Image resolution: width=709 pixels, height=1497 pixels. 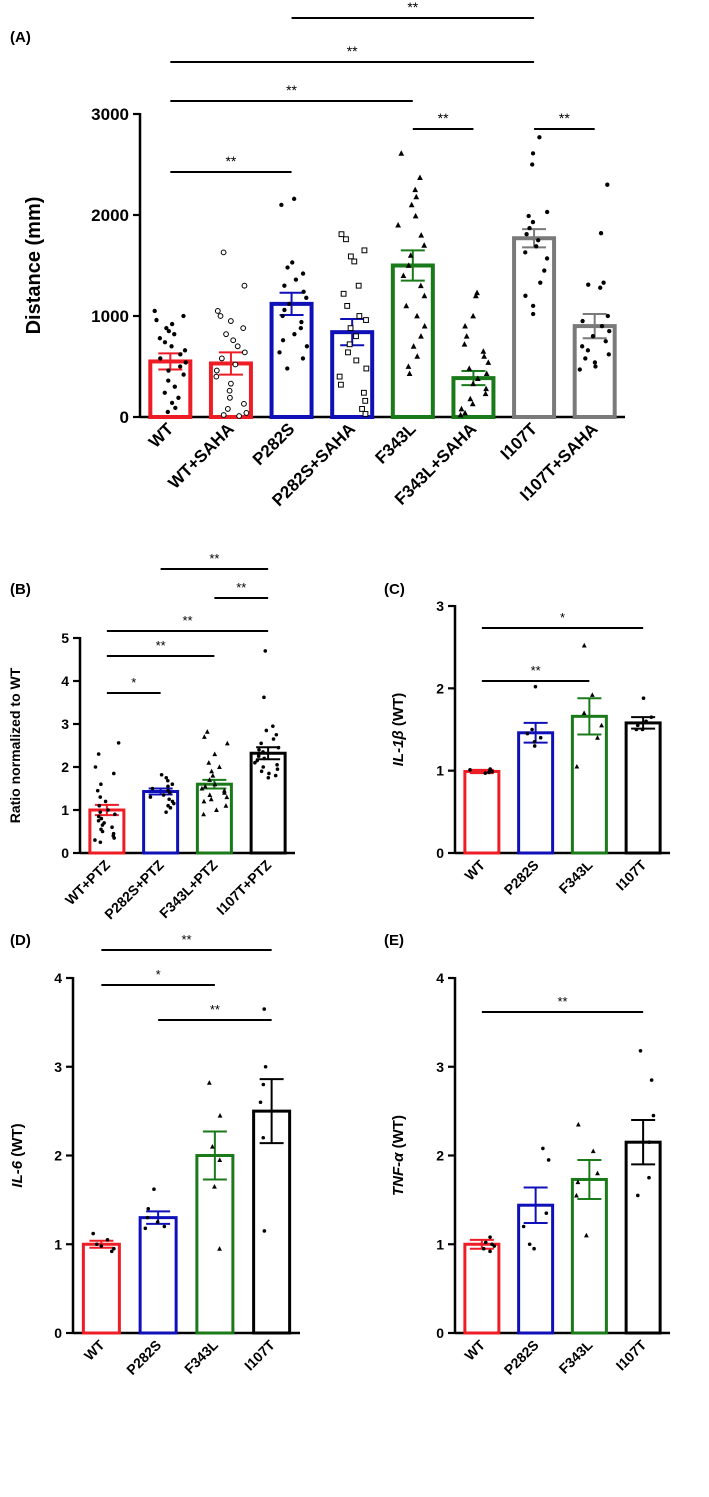 I want to click on y-axis-label-unit: (WT), so click(x=398, y=711).